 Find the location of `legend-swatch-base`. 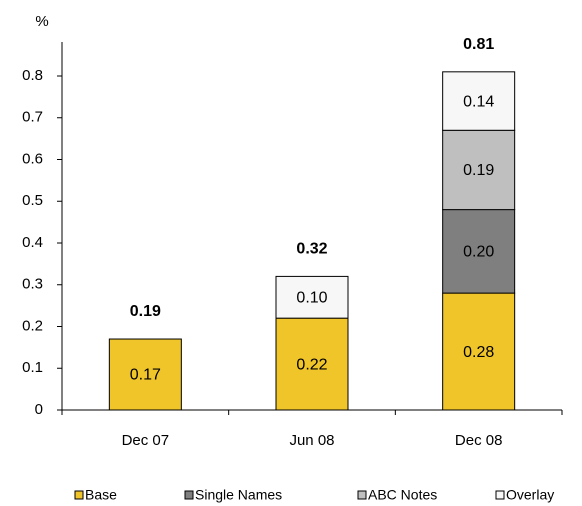

legend-swatch-base is located at coordinates (79, 495).